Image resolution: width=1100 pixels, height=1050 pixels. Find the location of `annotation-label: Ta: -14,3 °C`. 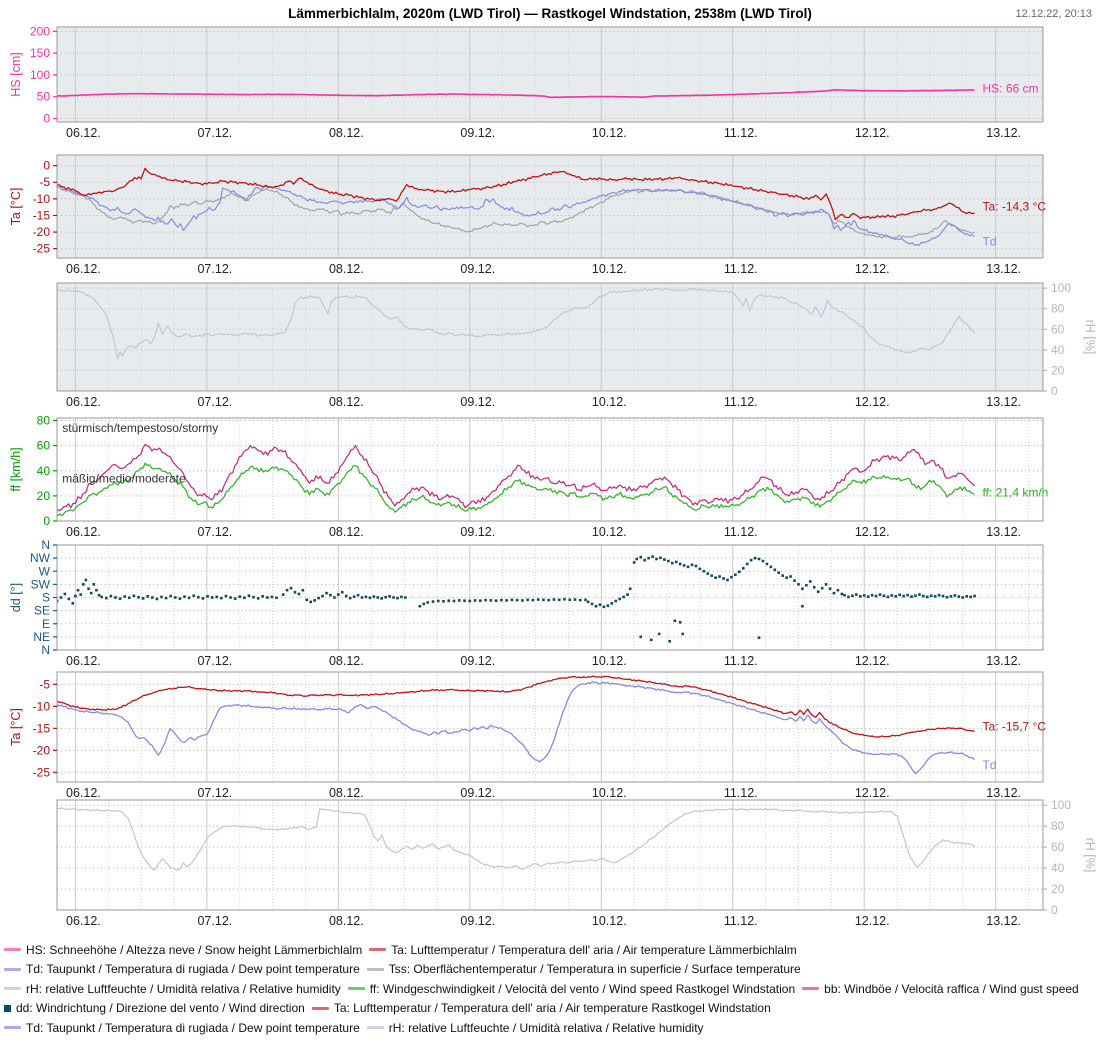

annotation-label: Ta: -14,3 °C is located at coordinates (1015, 207).